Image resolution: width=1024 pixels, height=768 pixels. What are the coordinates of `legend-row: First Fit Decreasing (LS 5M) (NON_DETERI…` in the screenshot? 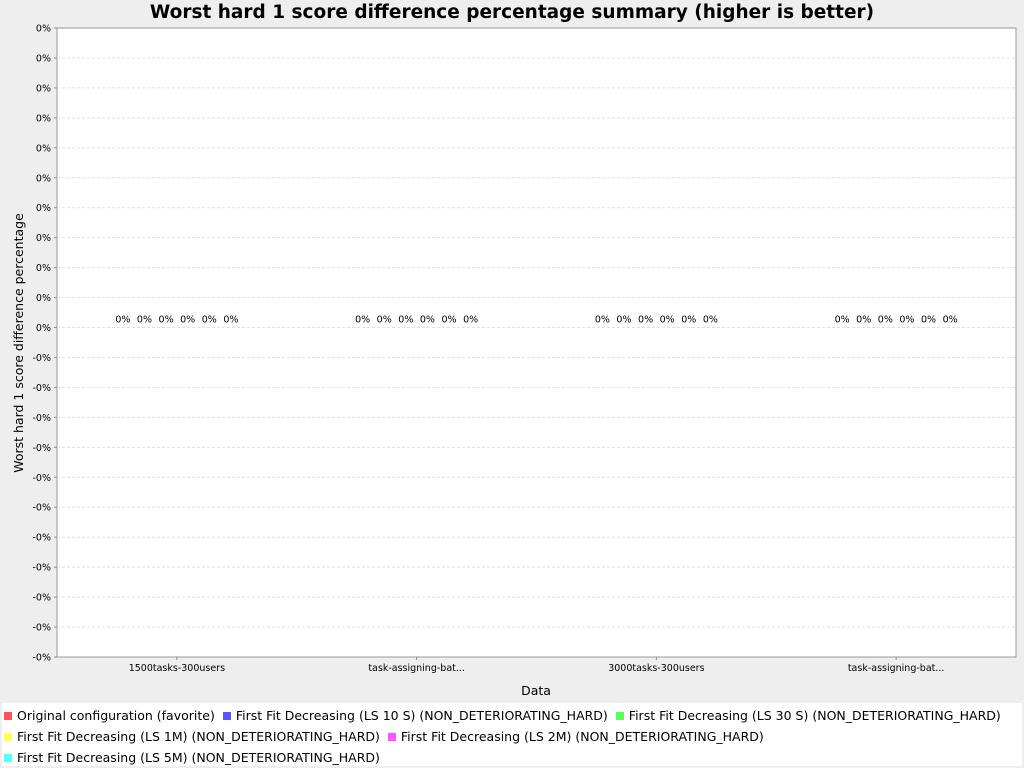 It's located at (512, 757).